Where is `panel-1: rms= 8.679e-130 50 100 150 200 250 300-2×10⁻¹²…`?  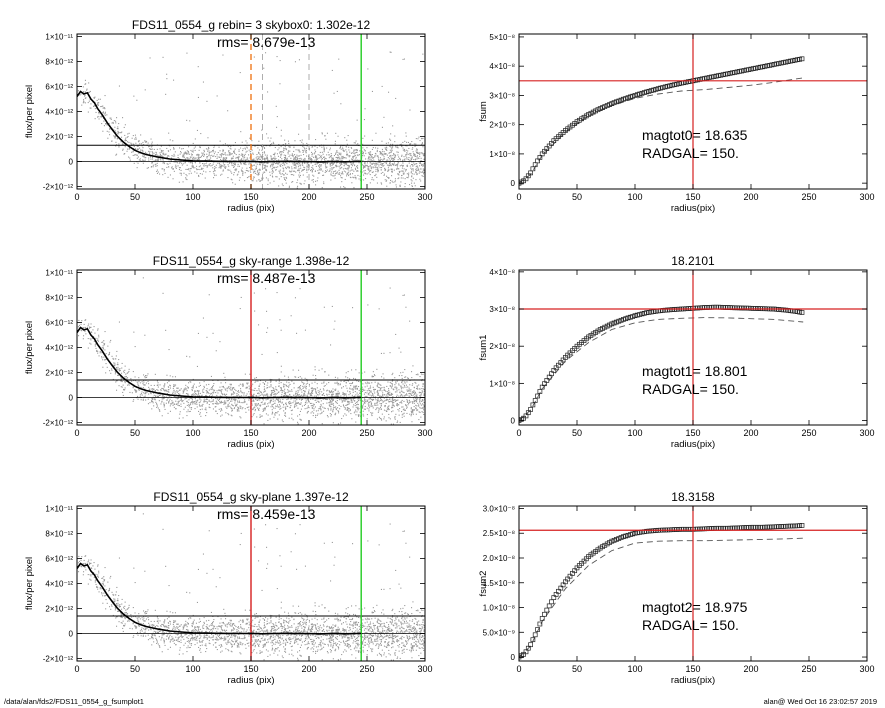
panel-1: rms= 8.679e-130 50 100 150 200 250 300-2×10⁻¹²… is located at coordinates (228, 116).